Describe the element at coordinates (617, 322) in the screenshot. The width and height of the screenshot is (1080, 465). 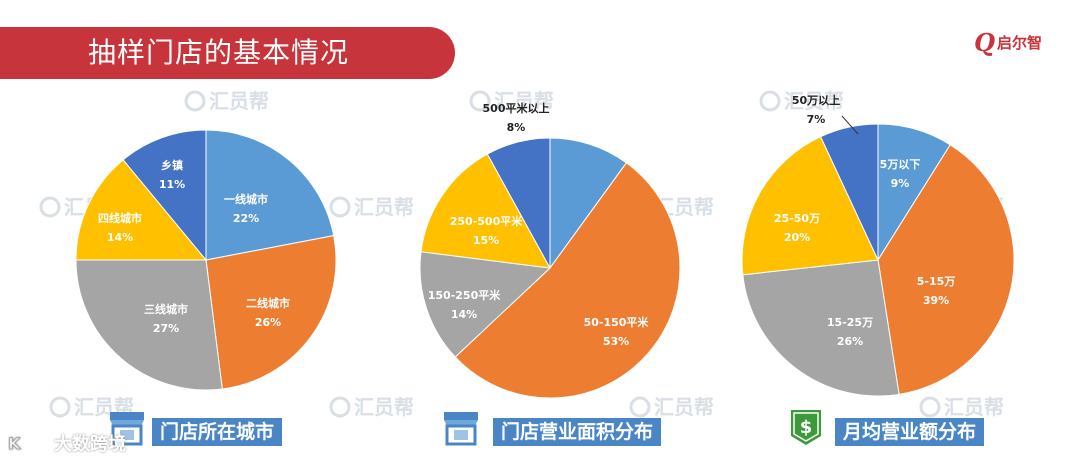
I see `slice-label: 50-150平米` at that location.